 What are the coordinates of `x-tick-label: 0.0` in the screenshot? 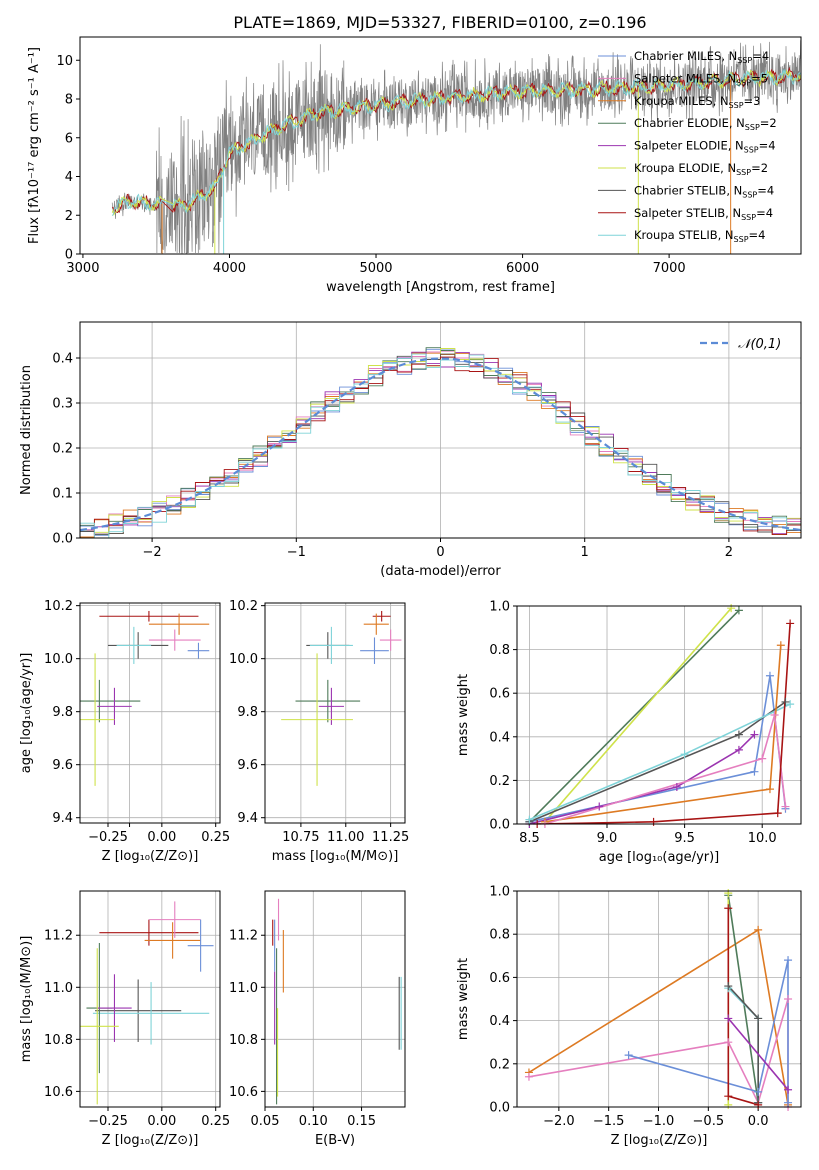 It's located at (758, 1121).